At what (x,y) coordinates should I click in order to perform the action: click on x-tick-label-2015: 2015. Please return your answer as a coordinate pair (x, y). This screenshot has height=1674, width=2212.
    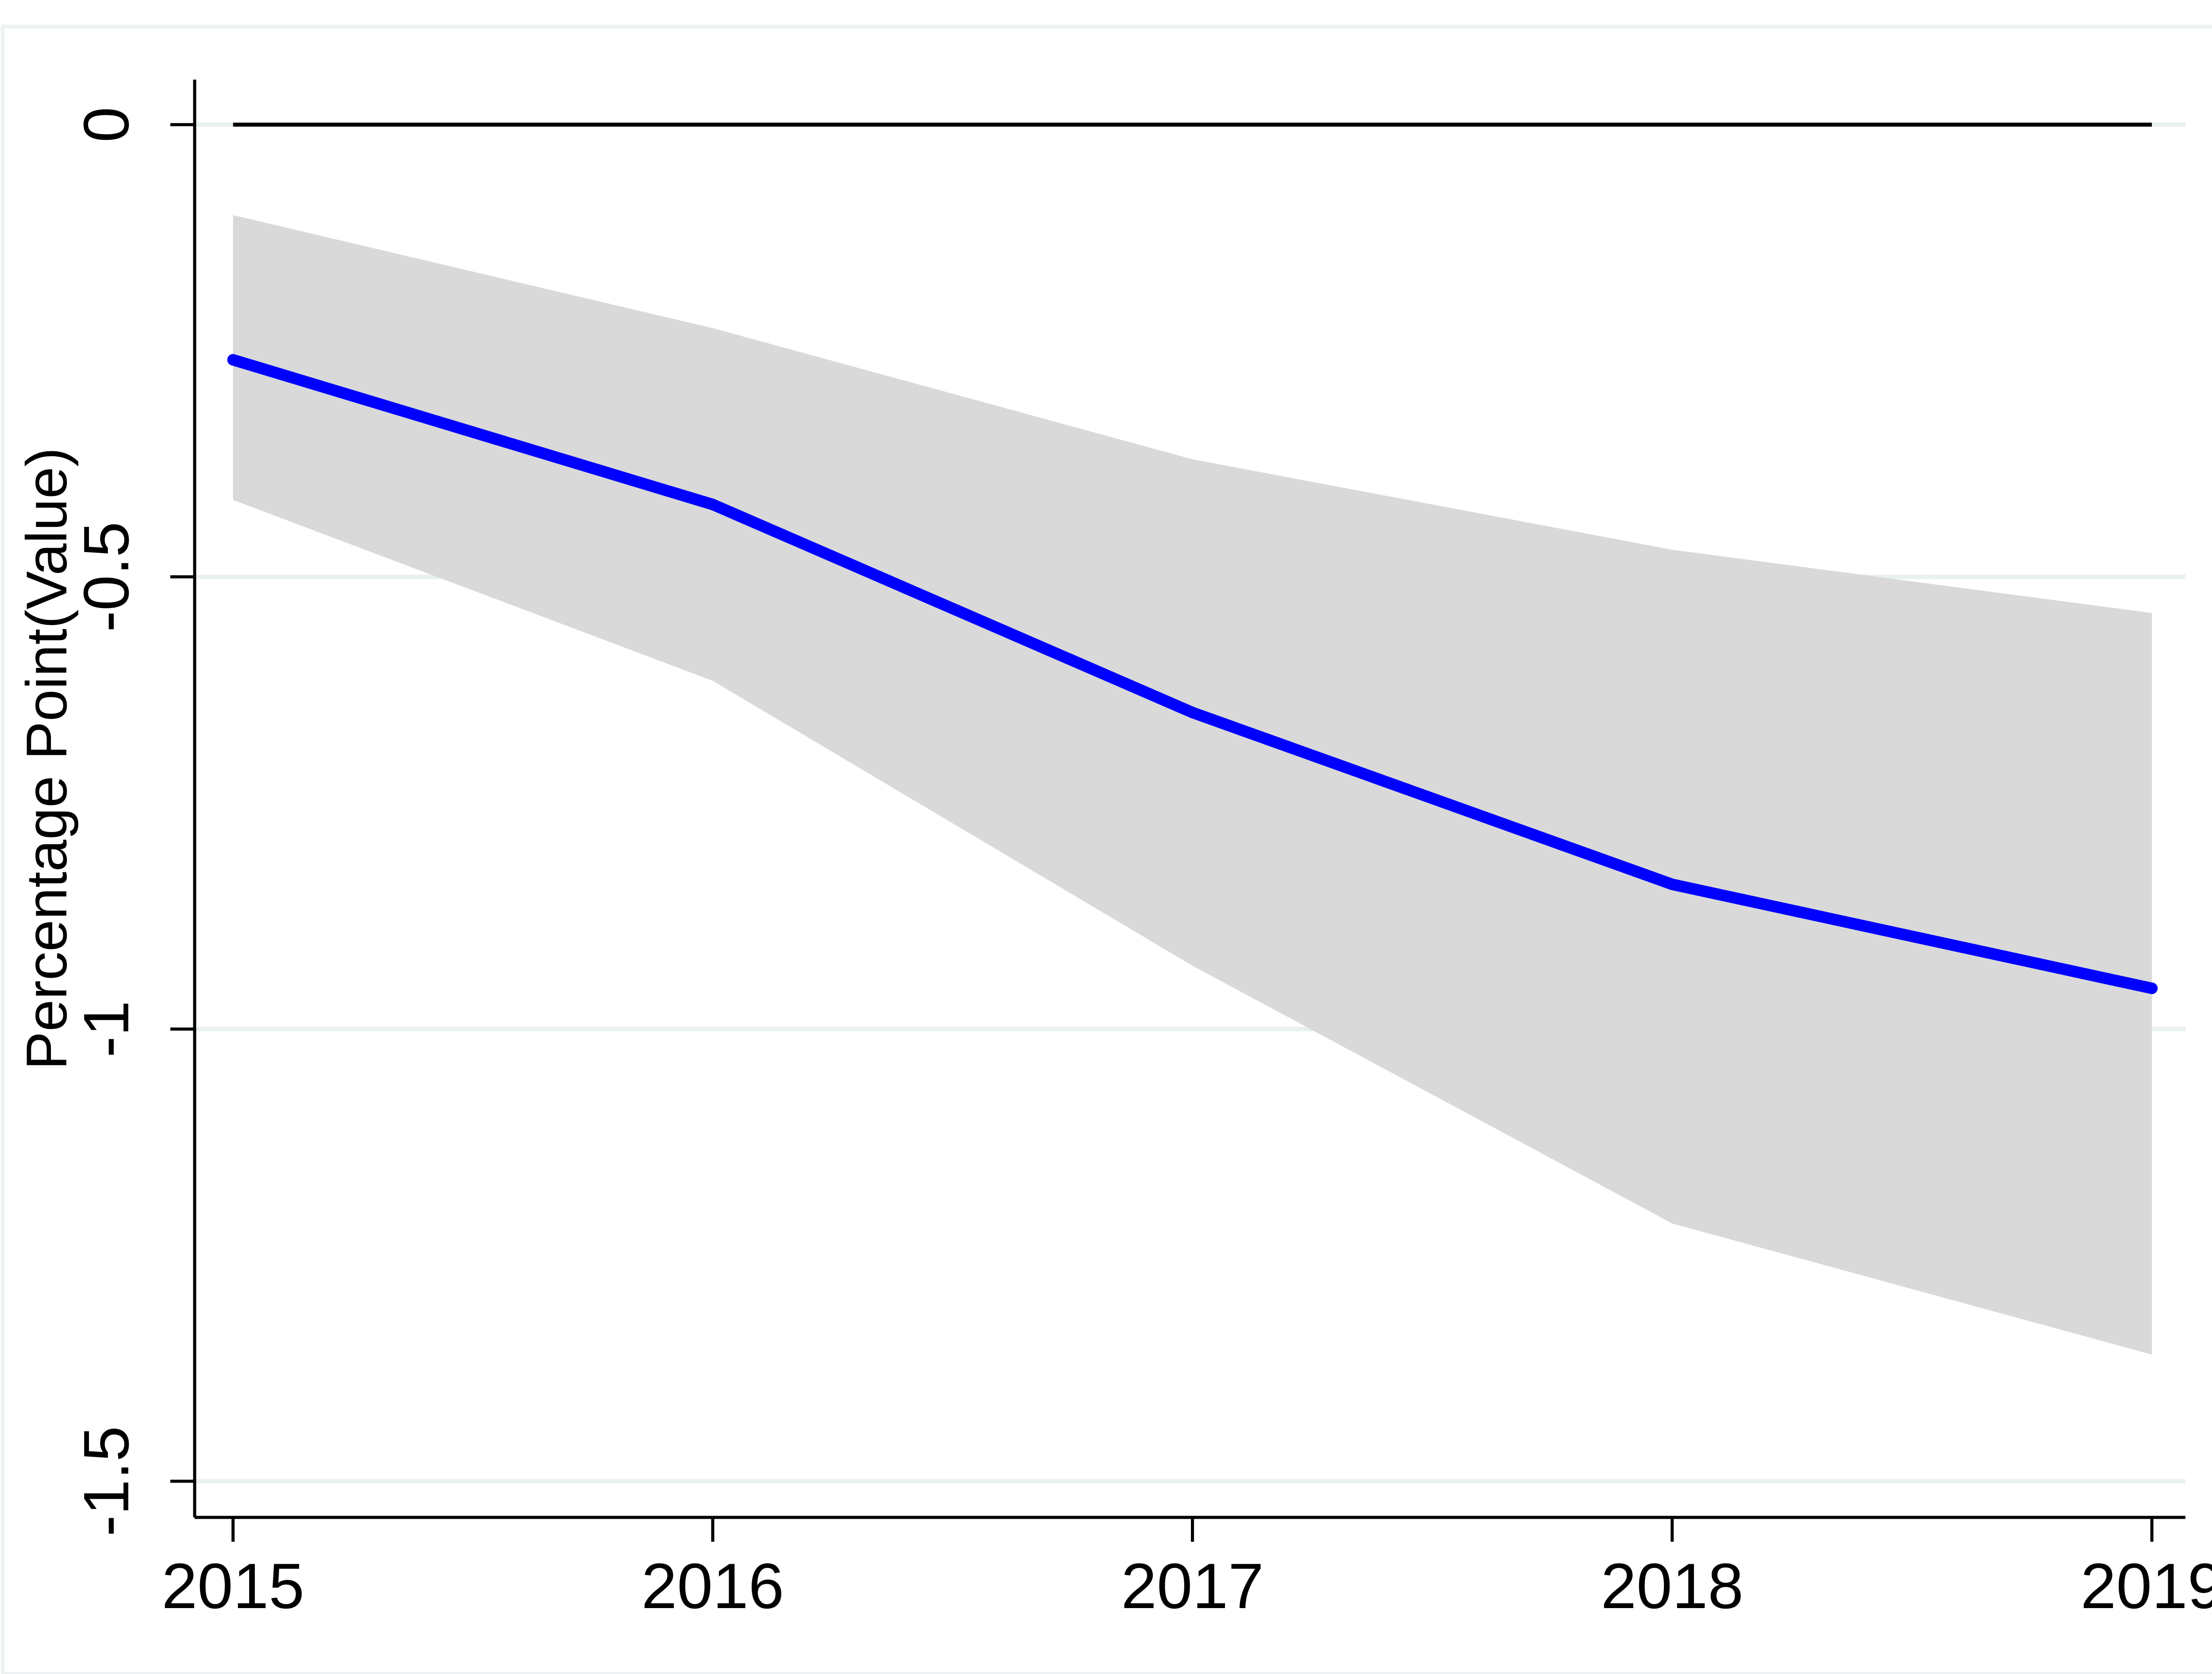
    Looking at the image, I should click on (233, 1586).